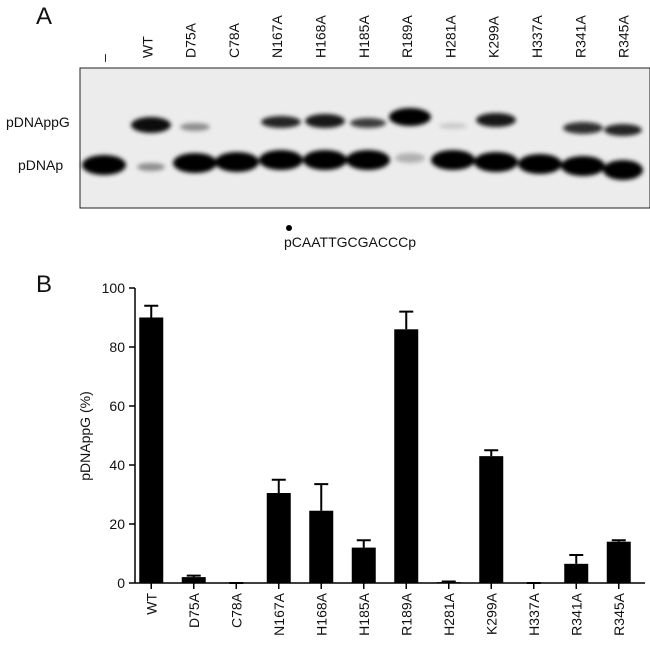  What do you see at coordinates (277, 36) in the screenshot?
I see `lane-label: N167A` at bounding box center [277, 36].